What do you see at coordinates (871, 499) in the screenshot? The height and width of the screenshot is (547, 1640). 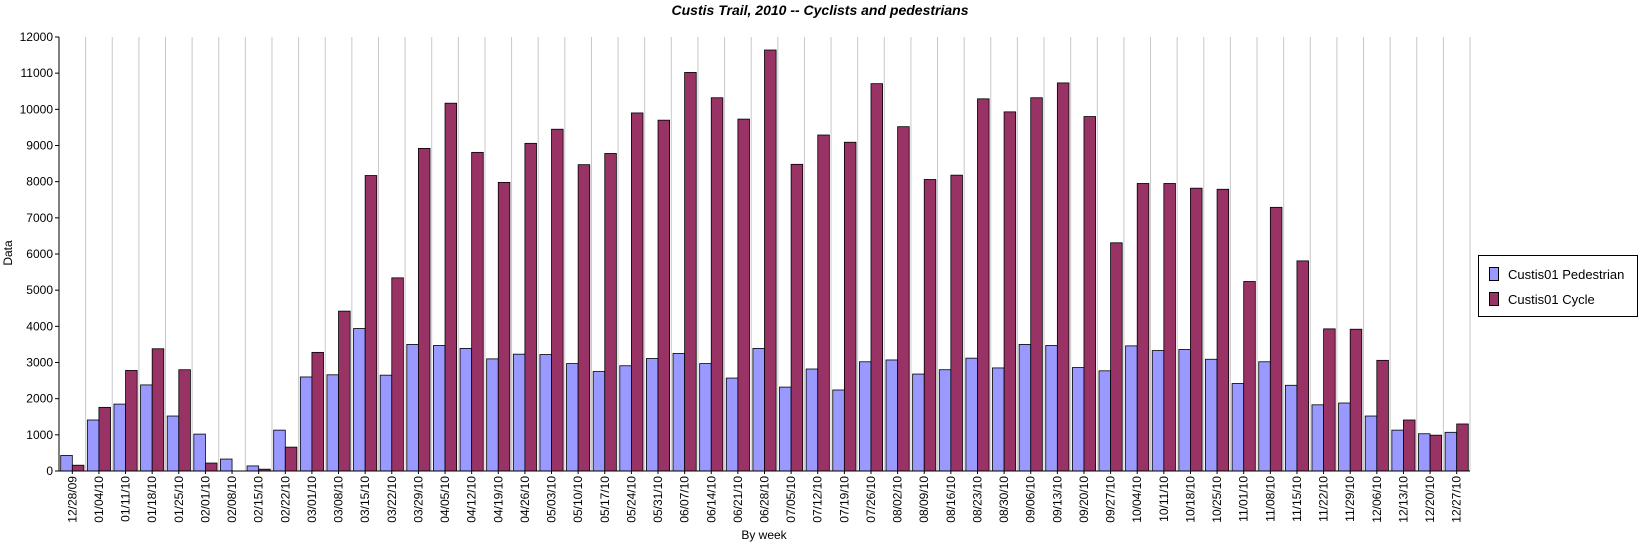 I see `x-tick-label: 07/26/10` at bounding box center [871, 499].